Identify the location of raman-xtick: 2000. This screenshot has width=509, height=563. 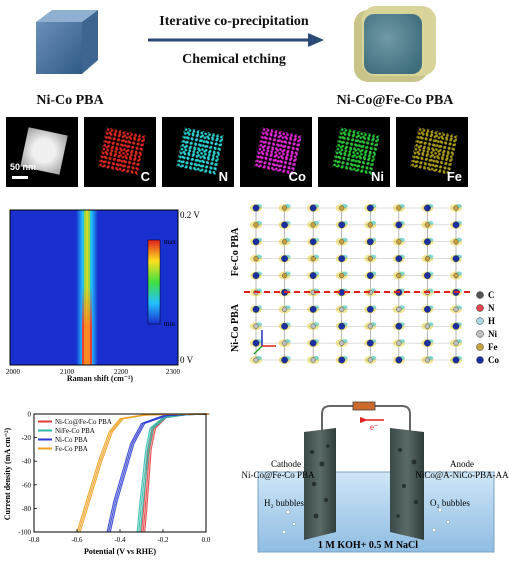
(13, 372).